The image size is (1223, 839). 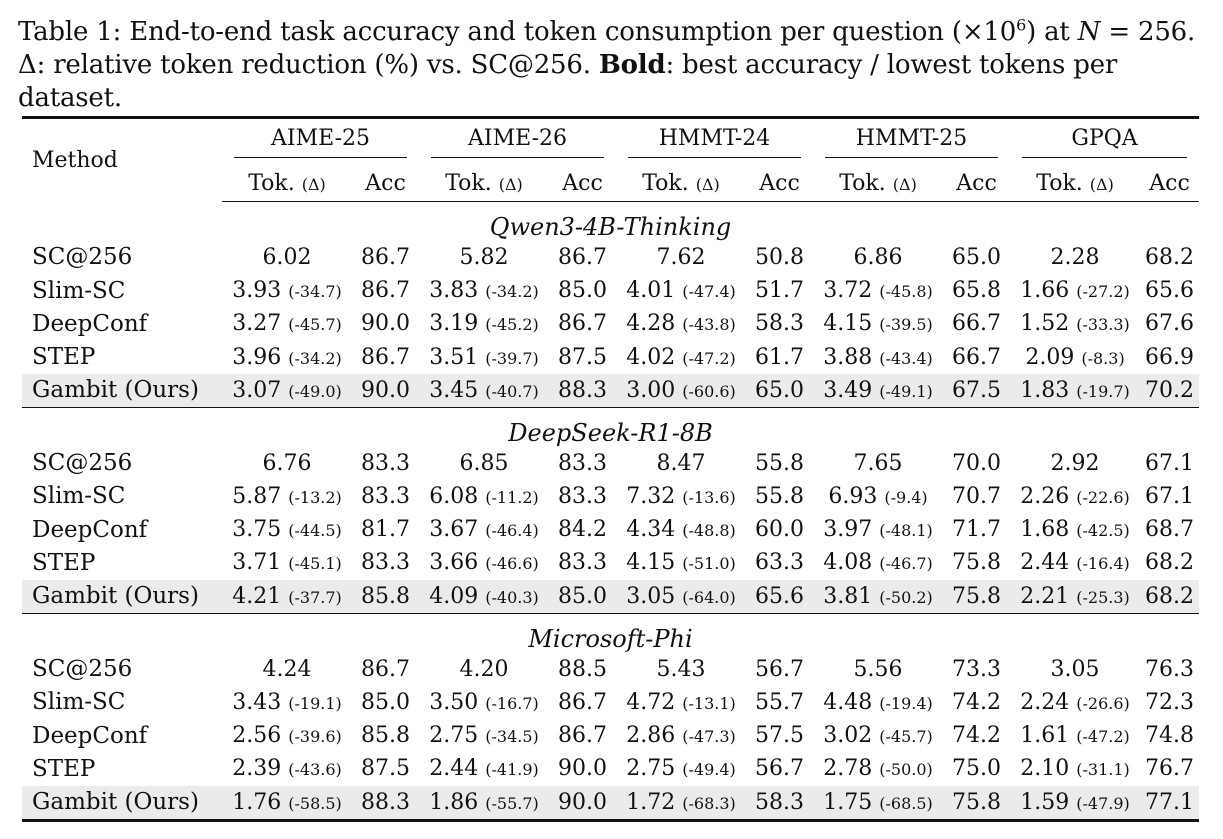 What do you see at coordinates (681, 596) in the screenshot?
I see `tok-cell: 3.05 (-64.0)` at bounding box center [681, 596].